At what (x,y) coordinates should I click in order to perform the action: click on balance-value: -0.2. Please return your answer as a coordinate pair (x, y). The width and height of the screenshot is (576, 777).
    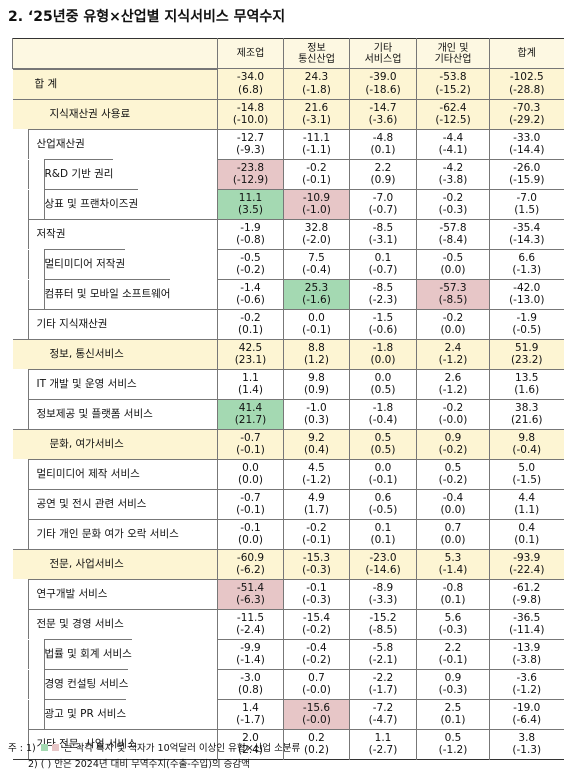
    Looking at the image, I should click on (316, 167).